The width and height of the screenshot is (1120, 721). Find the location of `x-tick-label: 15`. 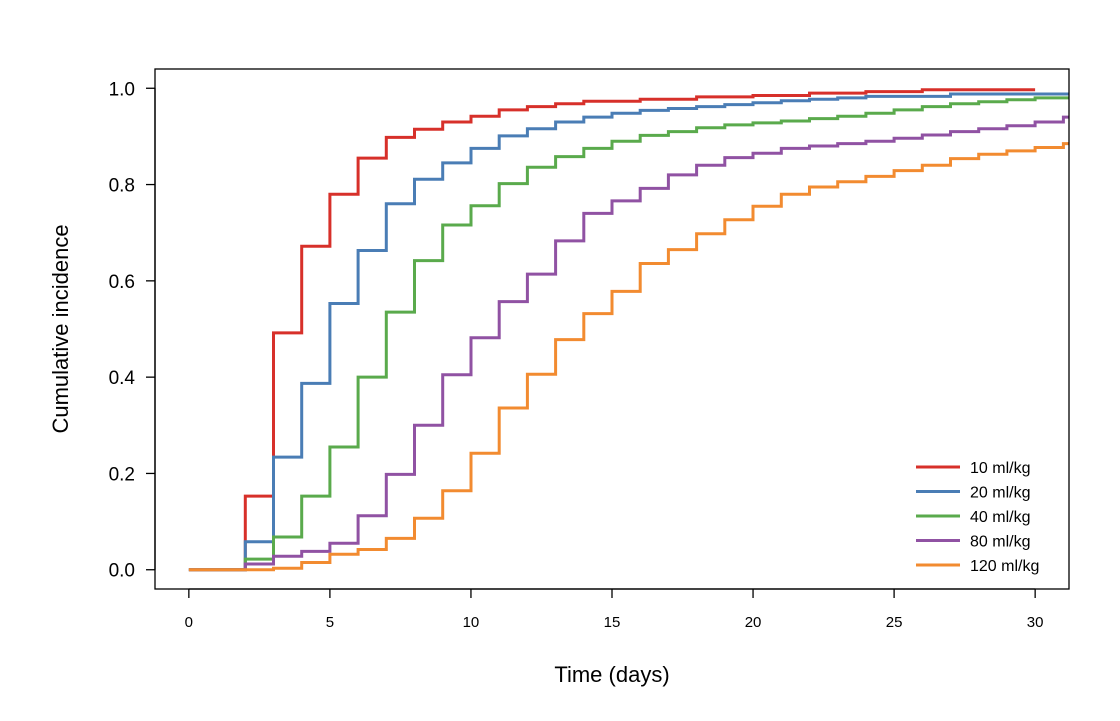

x-tick-label: 15 is located at coordinates (612, 622).